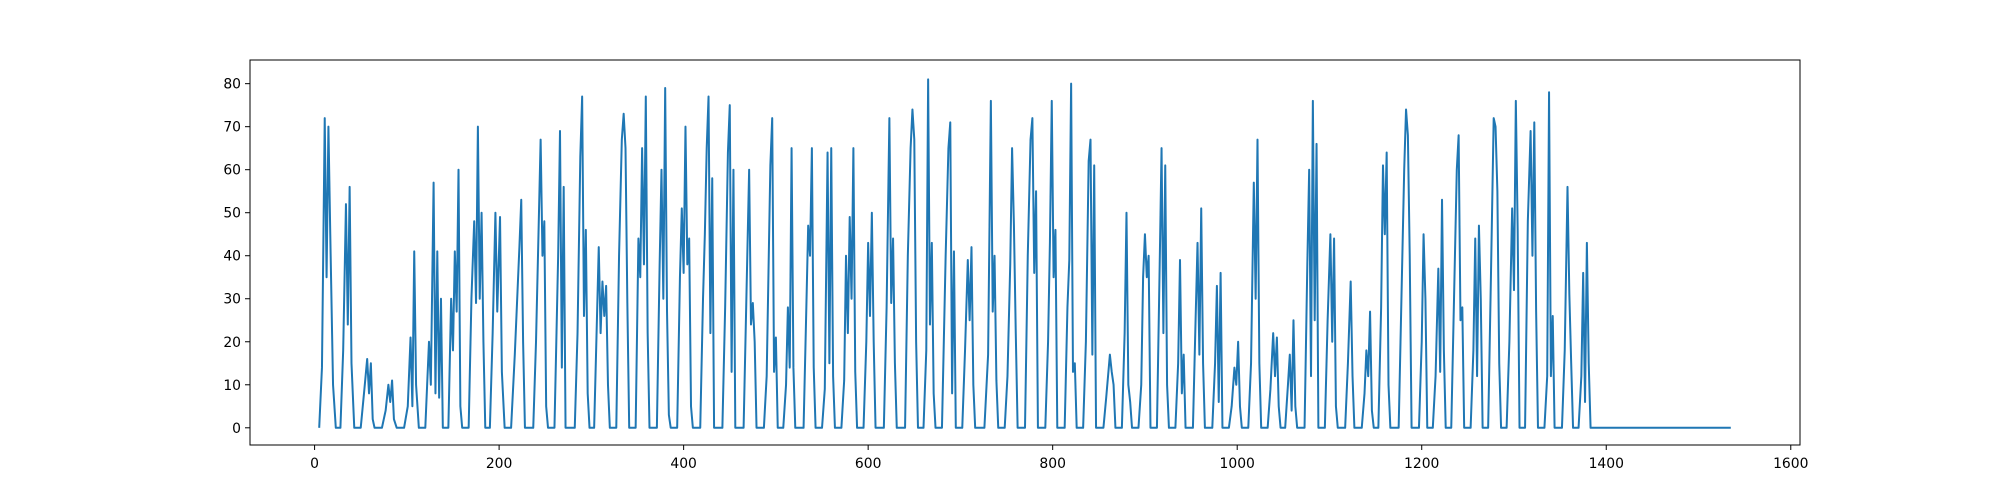  I want to click on y-tick-label: 60, so click(232, 171).